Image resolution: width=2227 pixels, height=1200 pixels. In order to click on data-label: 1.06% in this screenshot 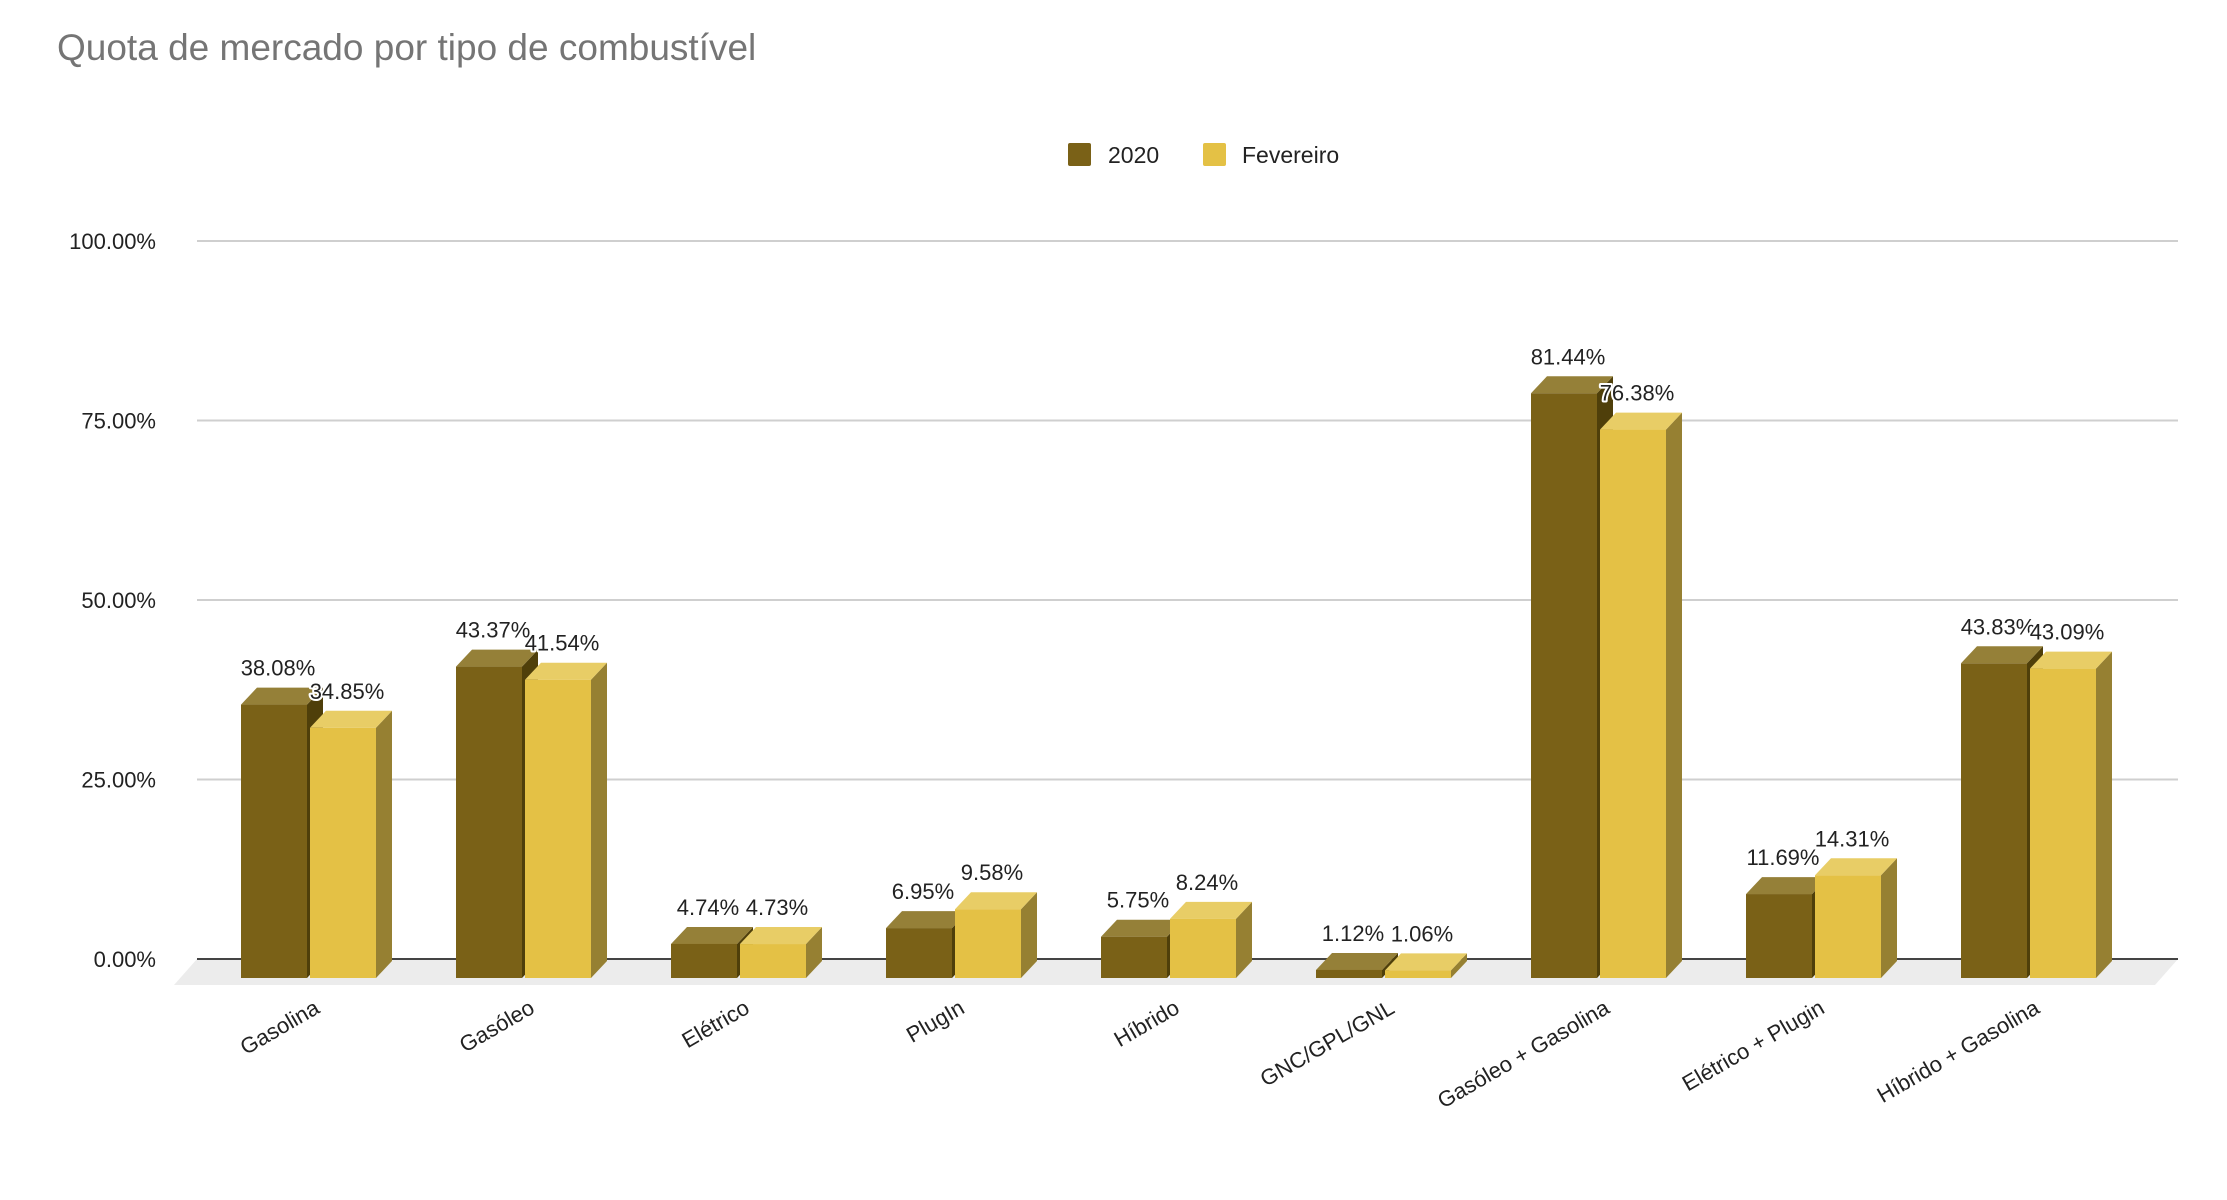, I will do `click(1422, 933)`.